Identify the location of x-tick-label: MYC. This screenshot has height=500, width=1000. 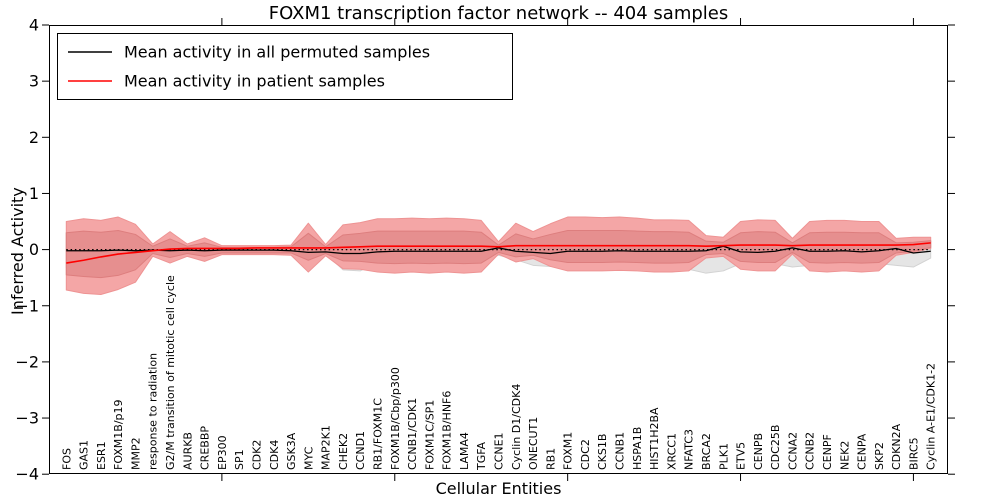
(308, 458).